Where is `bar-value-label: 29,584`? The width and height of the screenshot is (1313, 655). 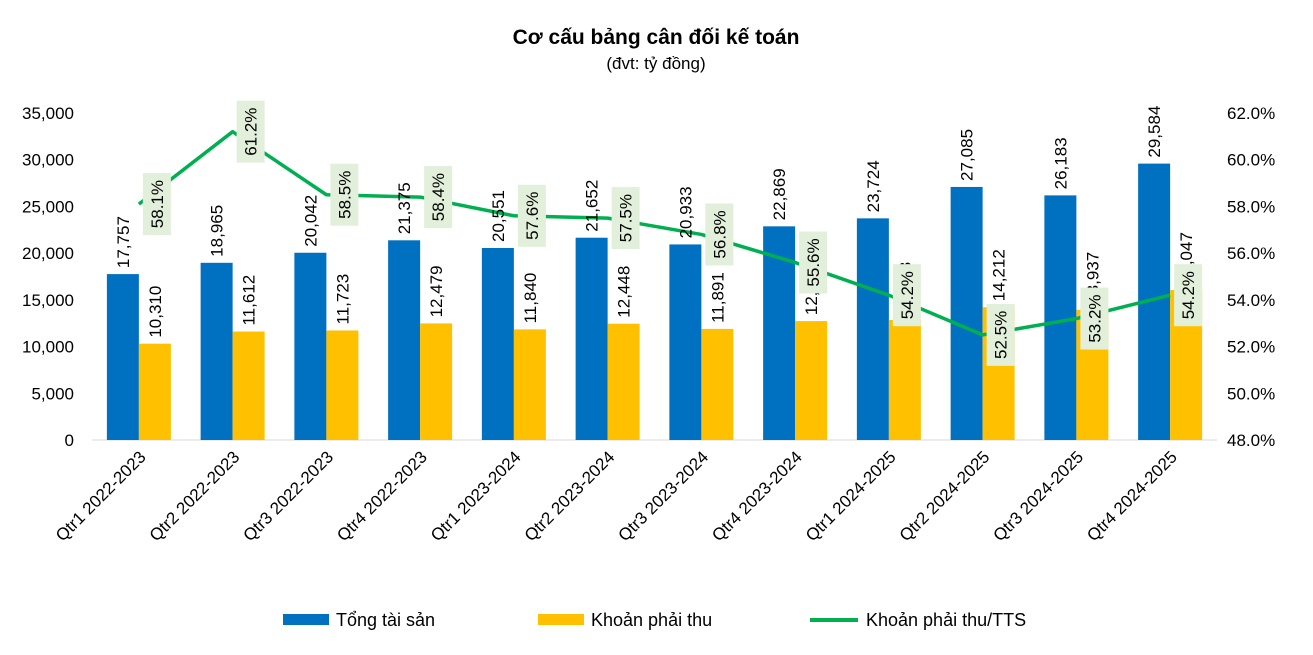
bar-value-label: 29,584 is located at coordinates (1154, 132).